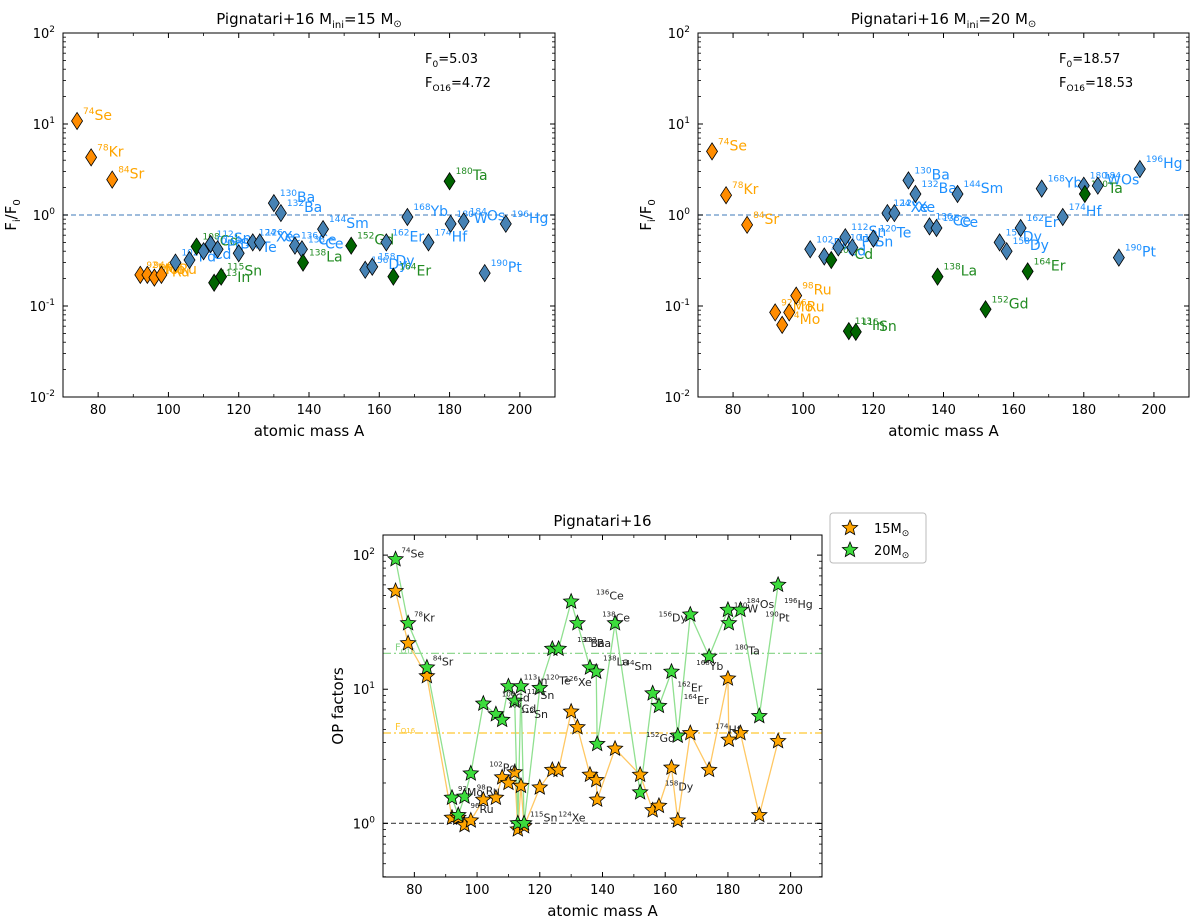 This screenshot has width=1200, height=916. What do you see at coordinates (984, 188) in the screenshot?
I see `isotope-label: 144Sm` at bounding box center [984, 188].